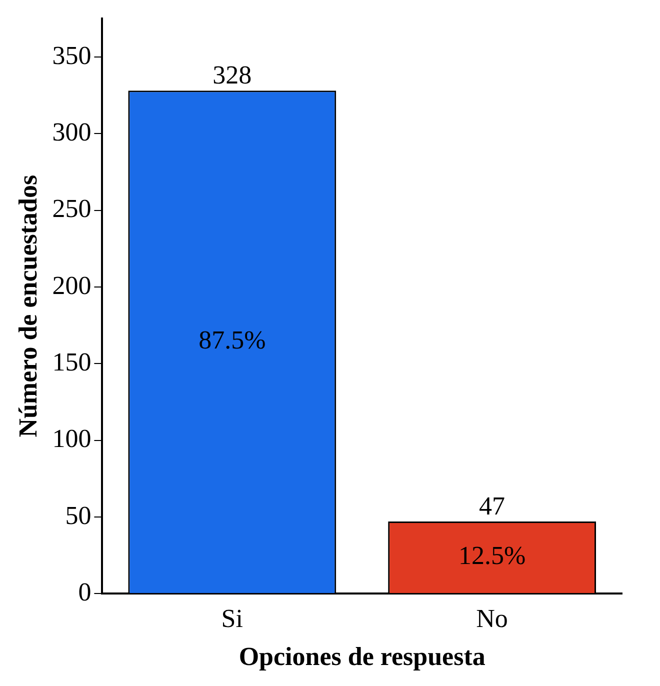 This screenshot has width=660, height=686. I want to click on y-tick-label: 300, so click(72, 131).